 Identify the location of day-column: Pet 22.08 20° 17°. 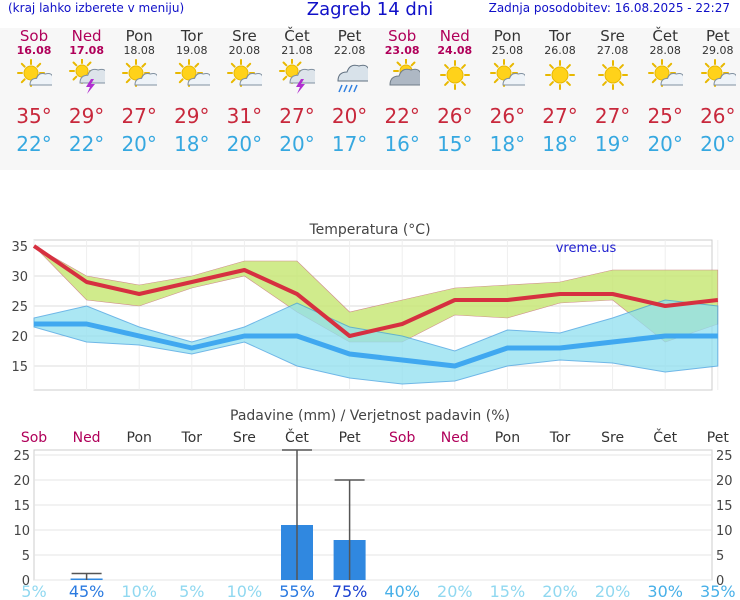
(351, 93).